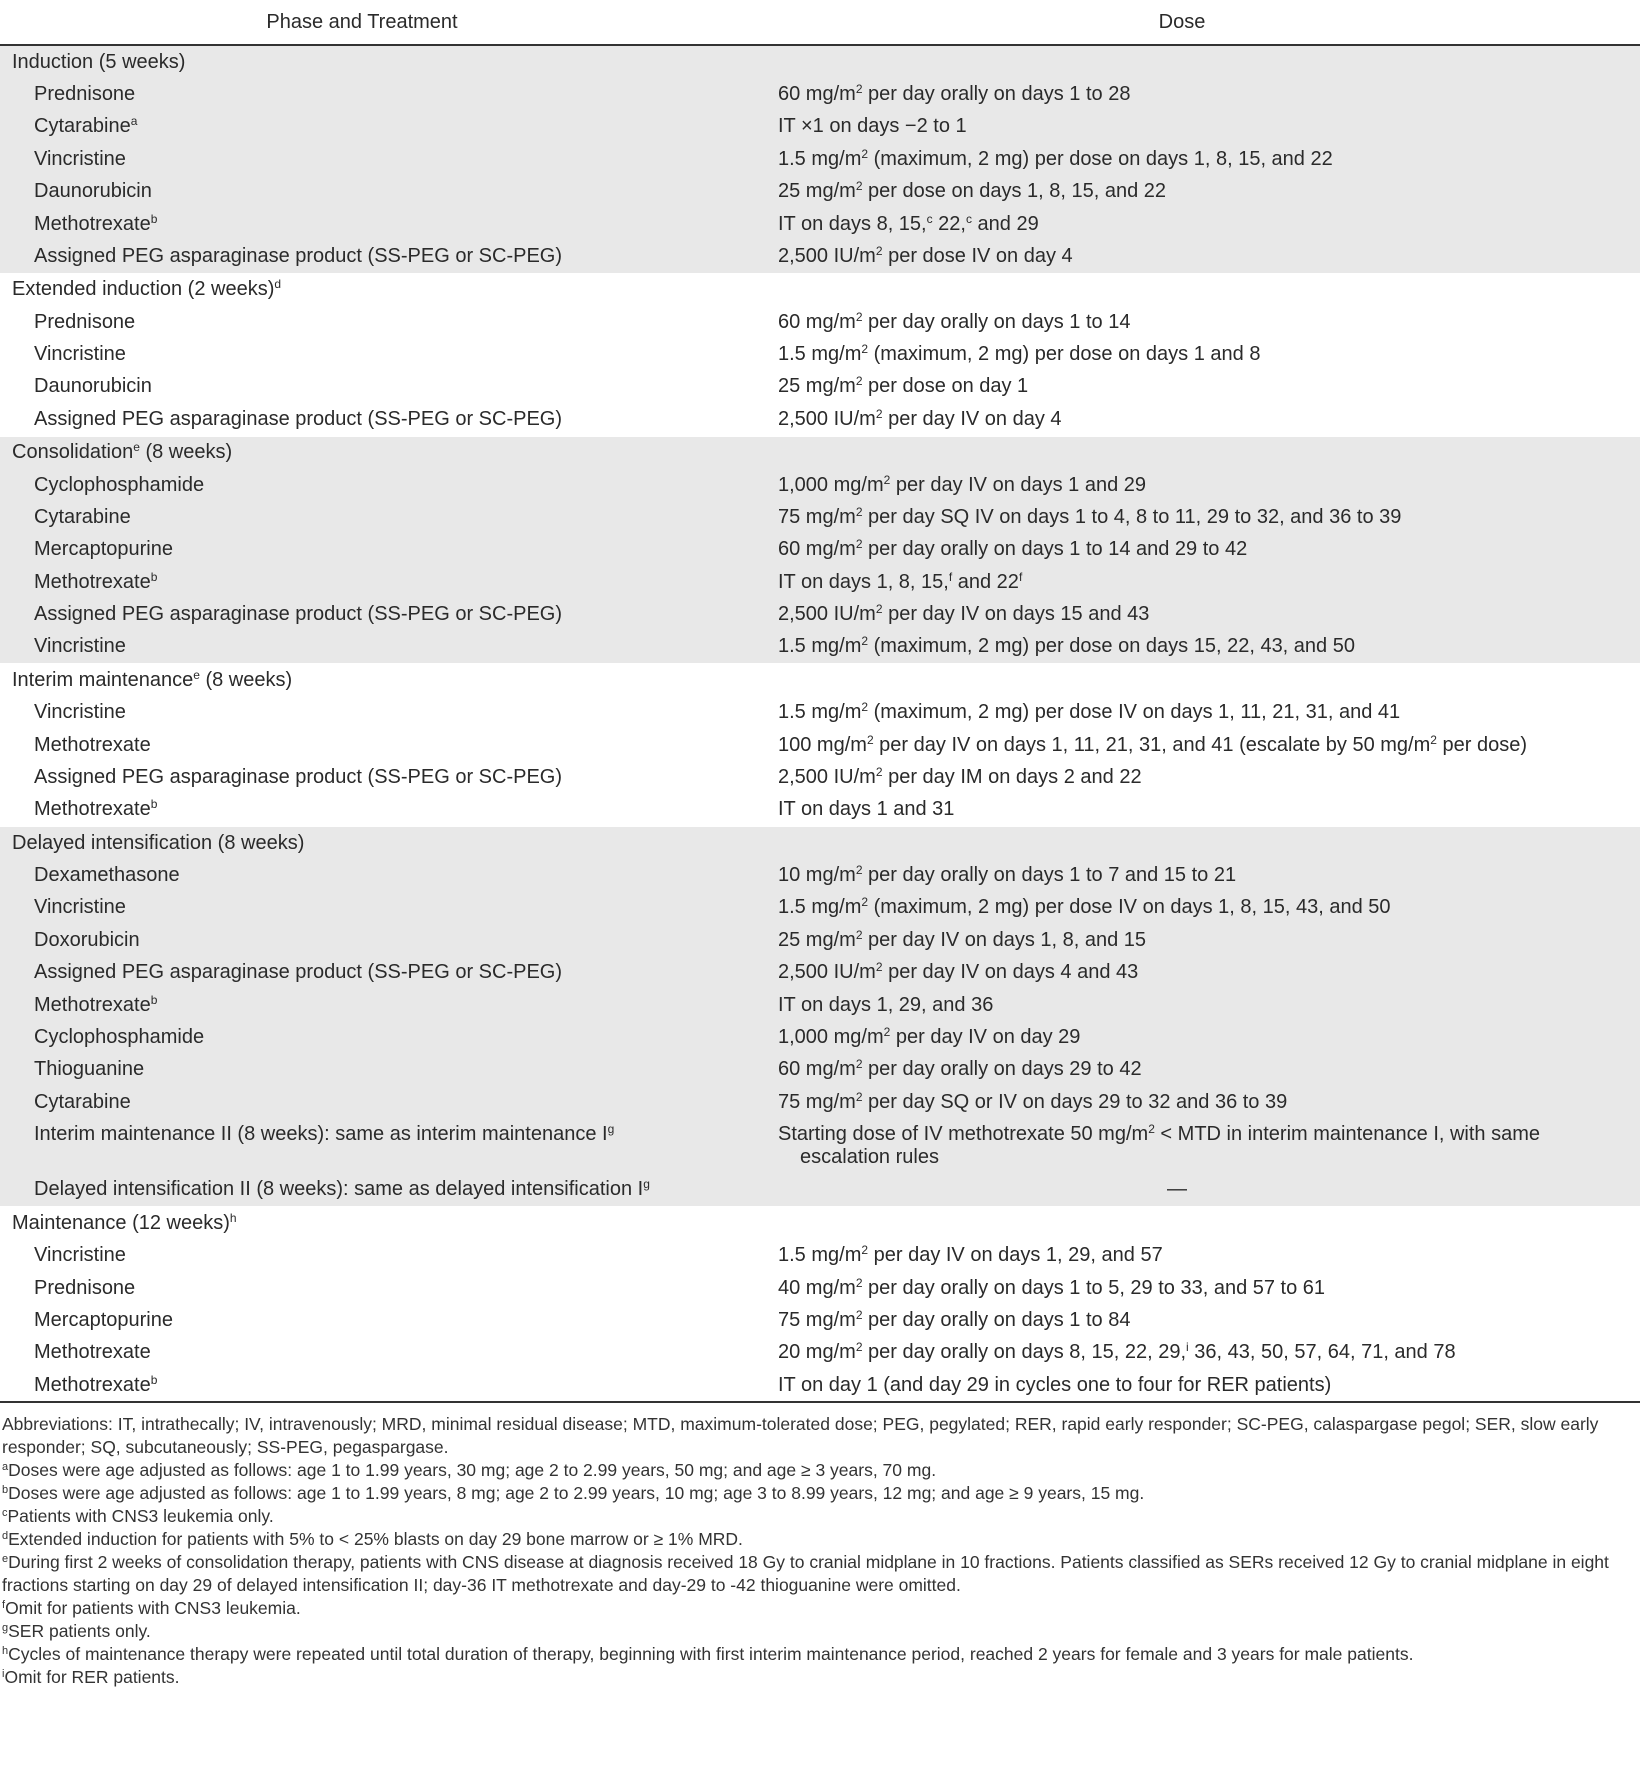 This screenshot has height=1791, width=1645. Describe the element at coordinates (925, 255) in the screenshot. I see `dose-text: 2,500 IU/m2 per dose IV on day 4` at that location.